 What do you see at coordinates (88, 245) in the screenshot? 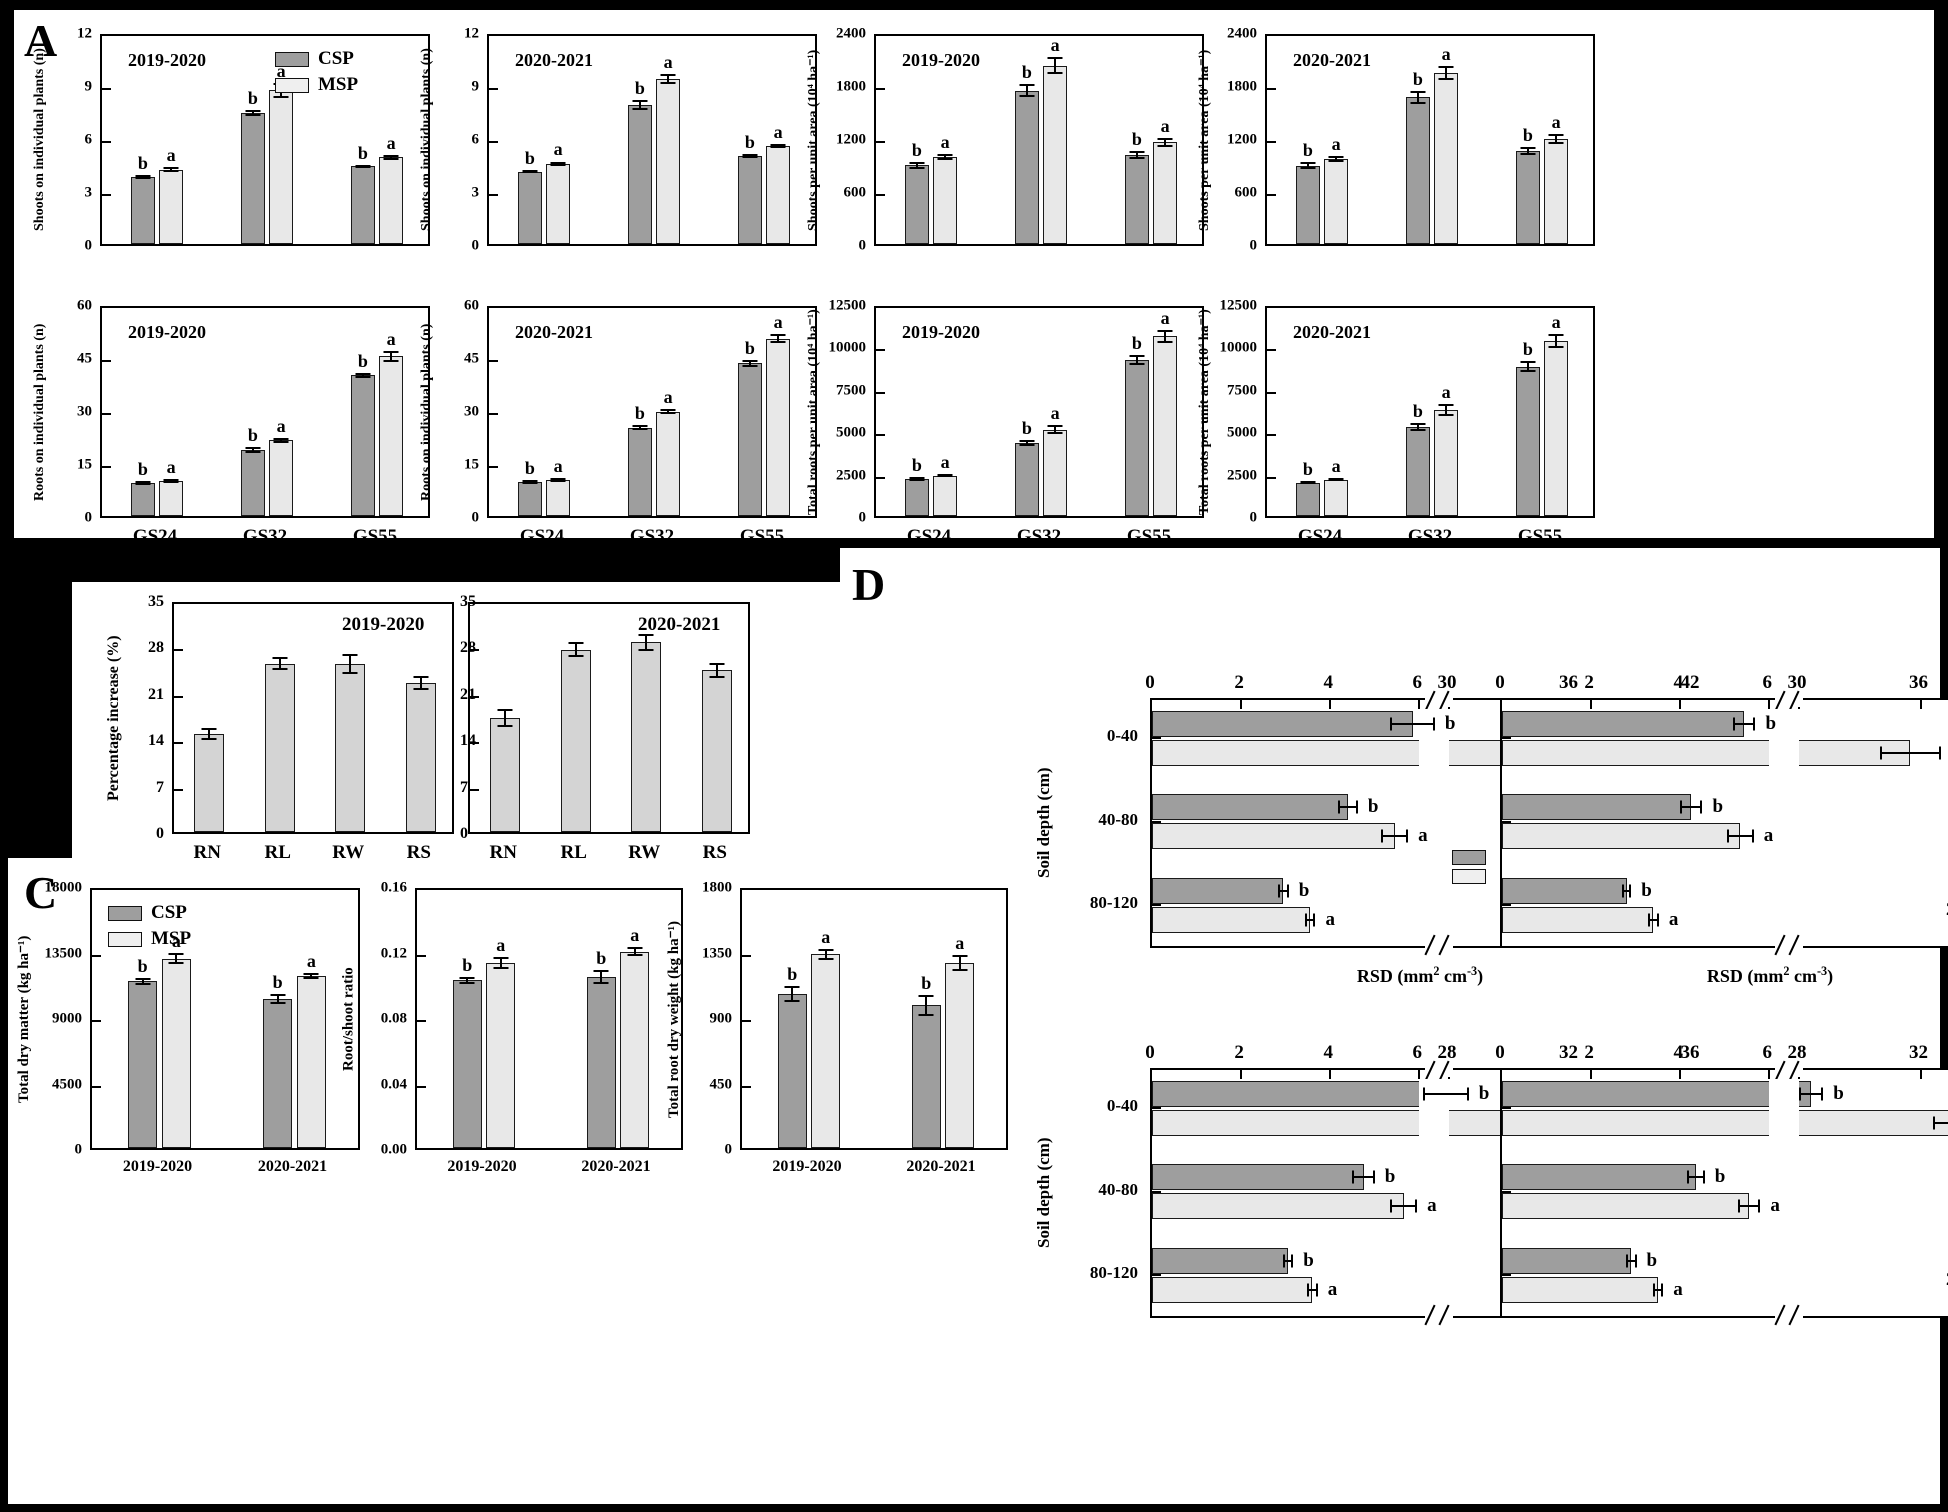
I see `y-tick-label-a1-0: 0` at bounding box center [88, 245].